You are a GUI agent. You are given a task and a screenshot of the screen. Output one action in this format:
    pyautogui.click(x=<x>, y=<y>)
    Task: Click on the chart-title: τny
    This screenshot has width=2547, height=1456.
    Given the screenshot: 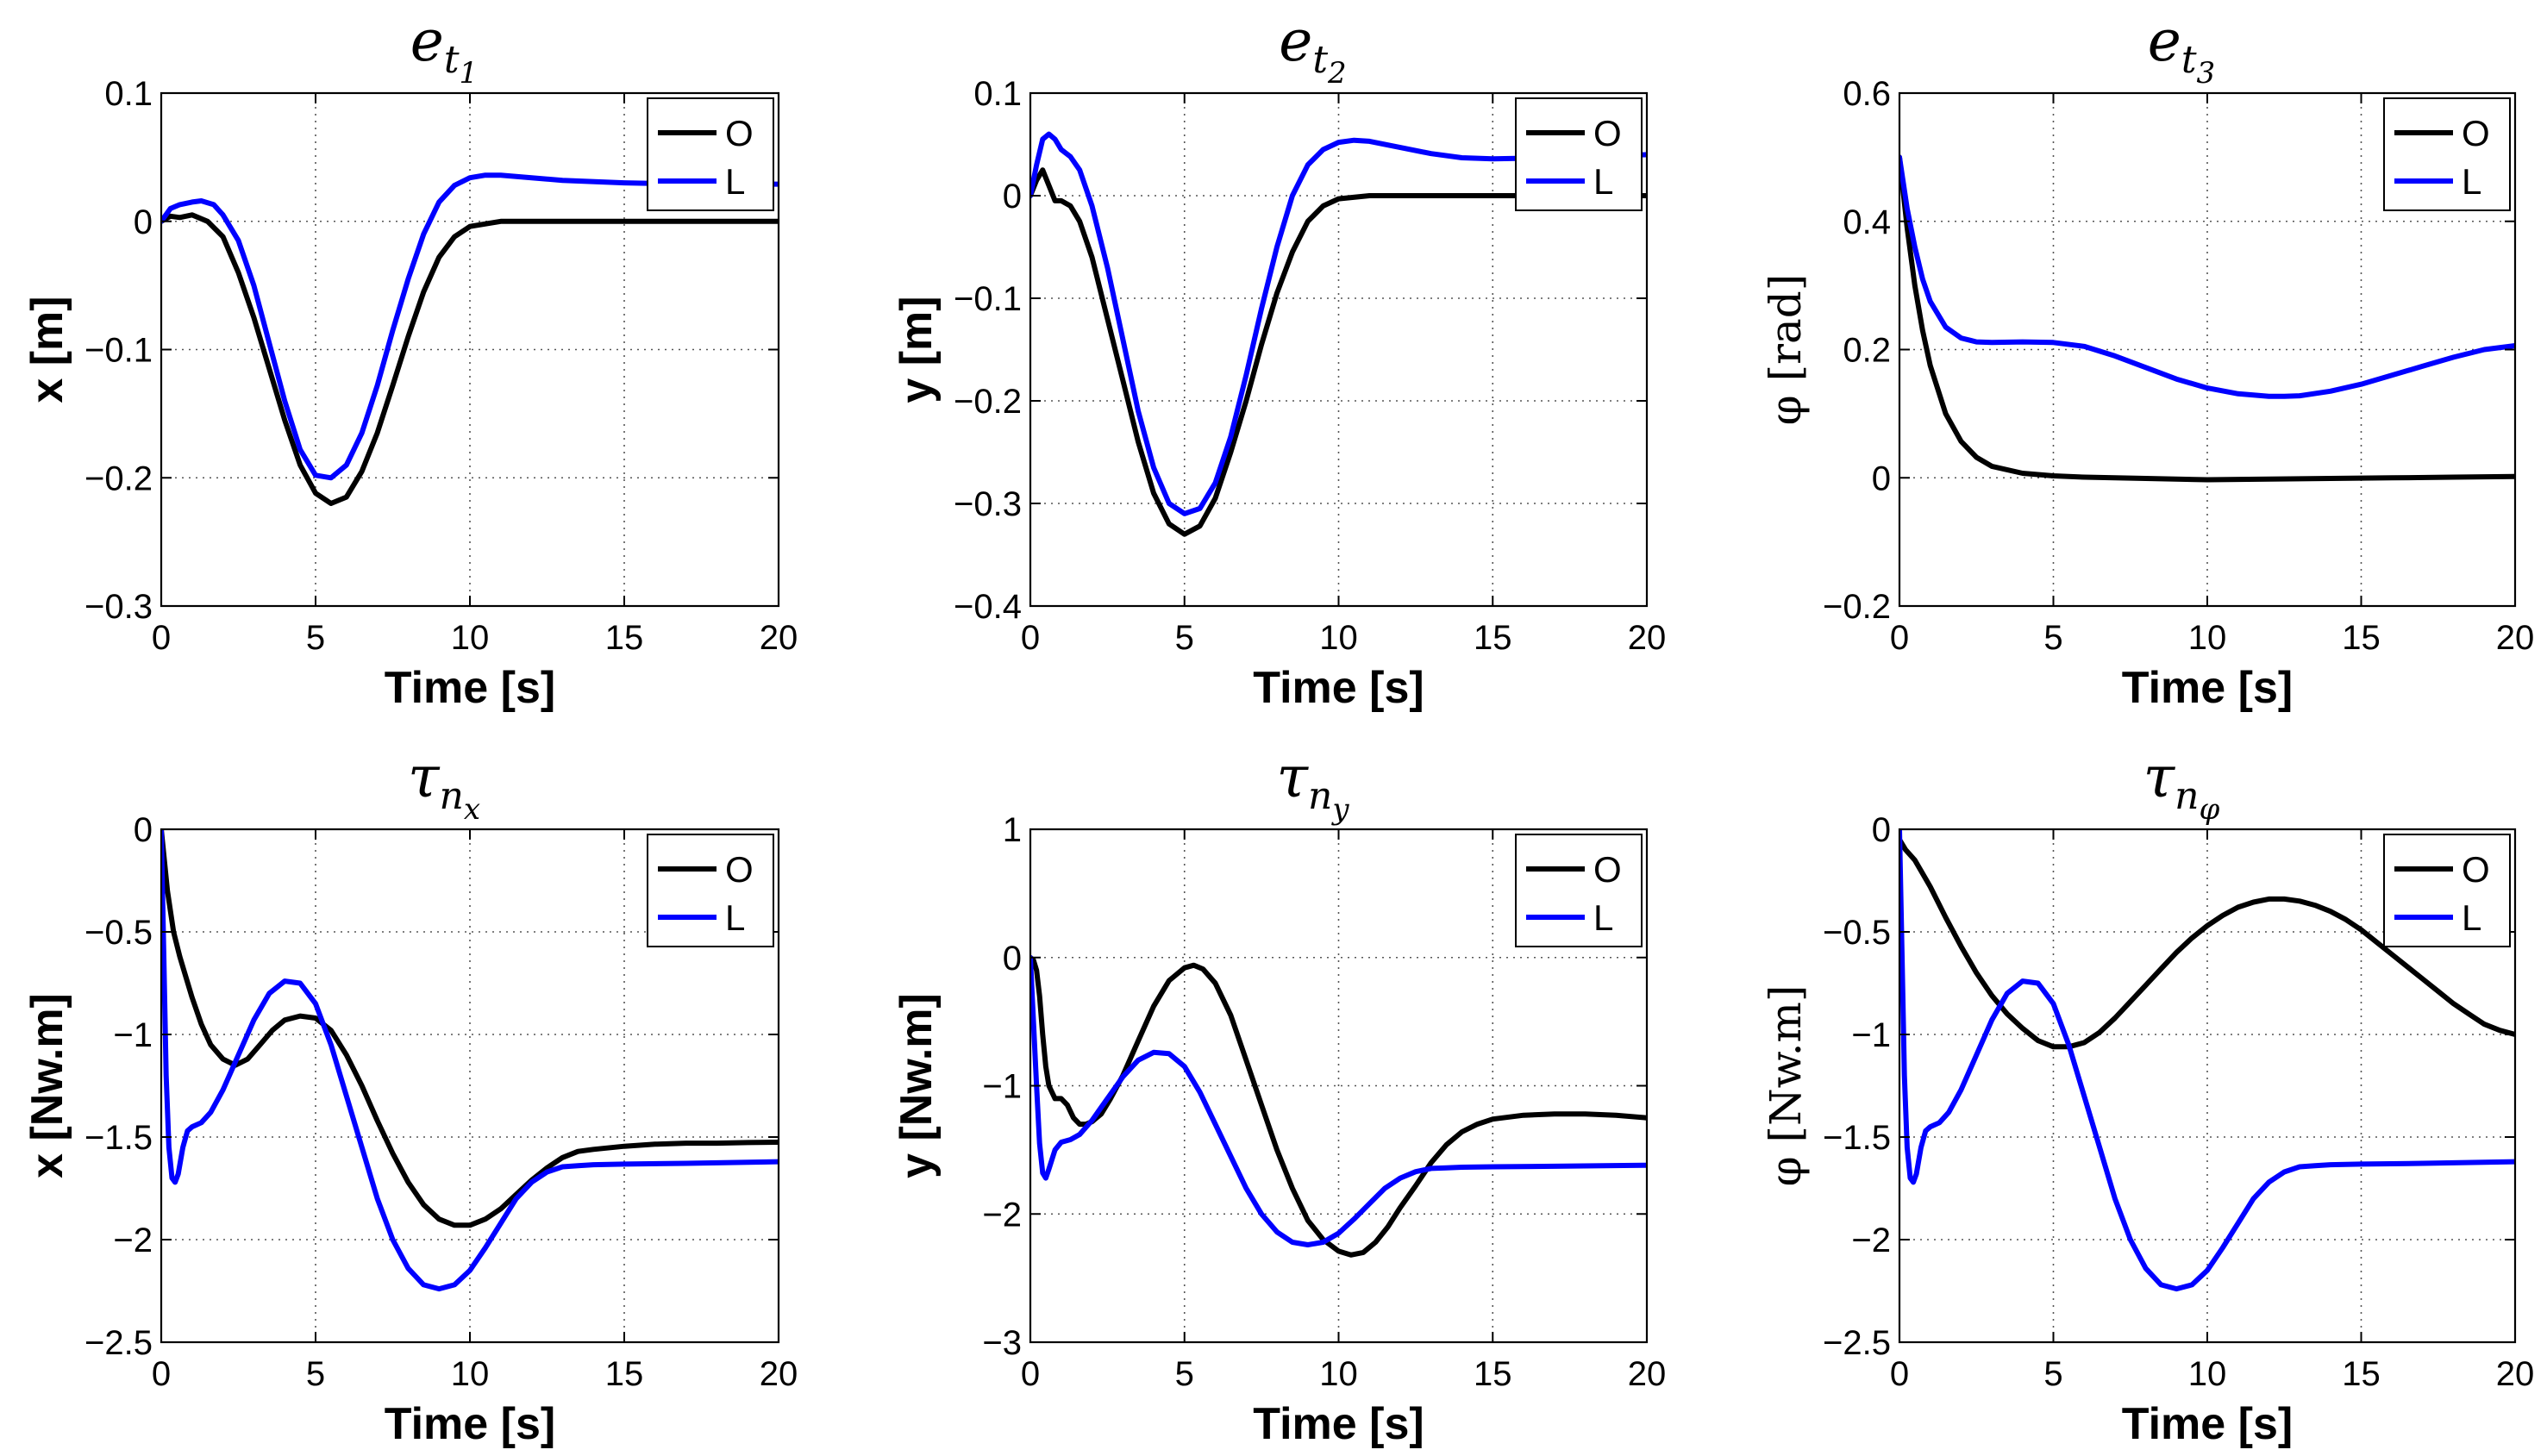 What is the action you would take?
    pyautogui.click(x=1312, y=786)
    